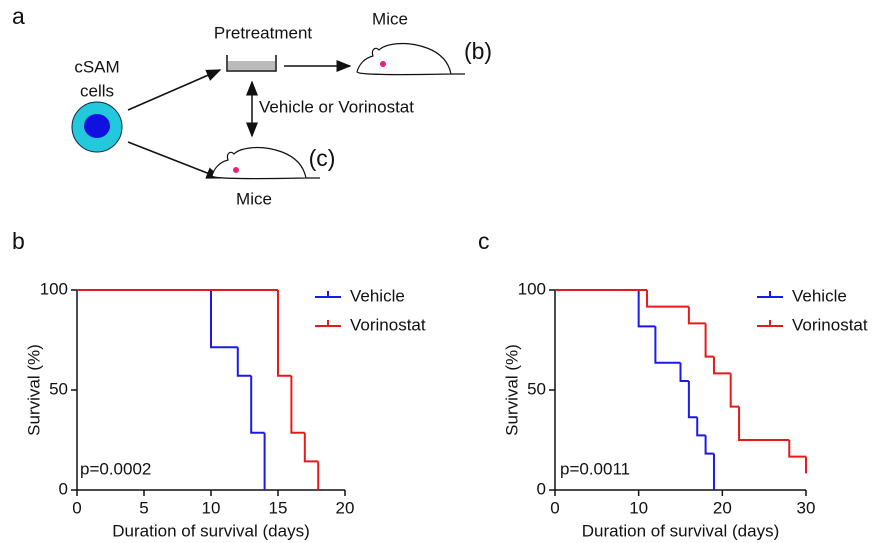 The height and width of the screenshot is (543, 875). I want to click on ref-label: (b), so click(478, 51).